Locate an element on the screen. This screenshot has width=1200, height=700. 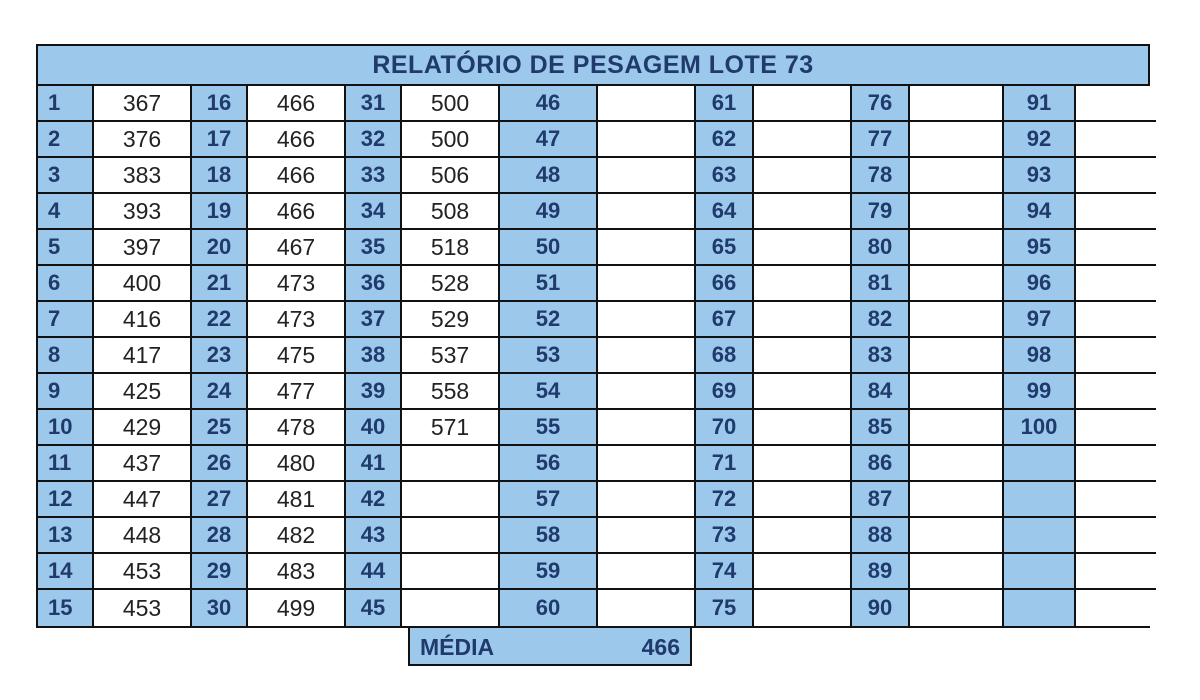
animal-number-cell: 95 is located at coordinates (1040, 248).